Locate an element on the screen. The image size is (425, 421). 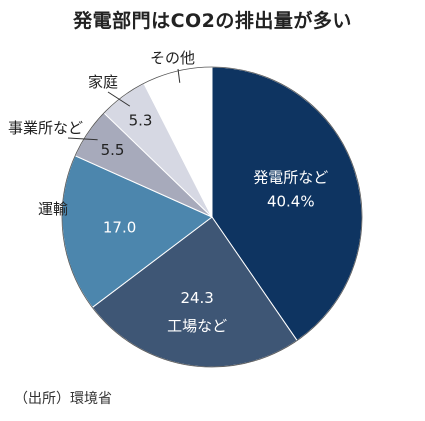
slice-label-4: 家庭 is located at coordinates (103, 82).